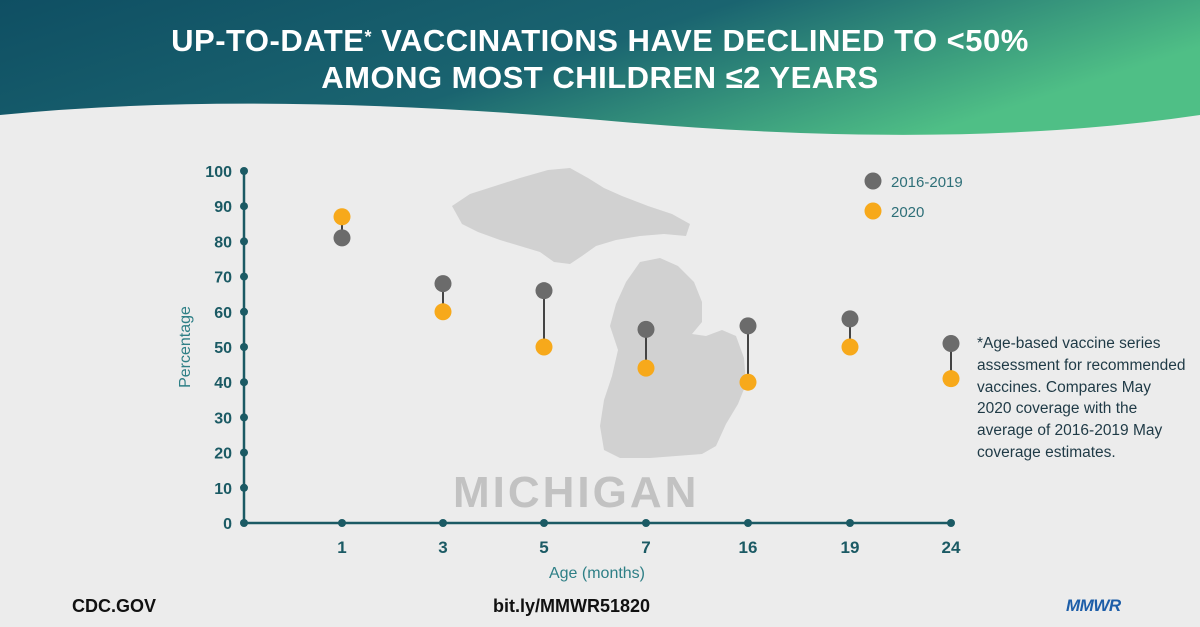 This screenshot has height=627, width=1200. What do you see at coordinates (223, 313) in the screenshot?
I see `y-tick-label-60: 60` at bounding box center [223, 313].